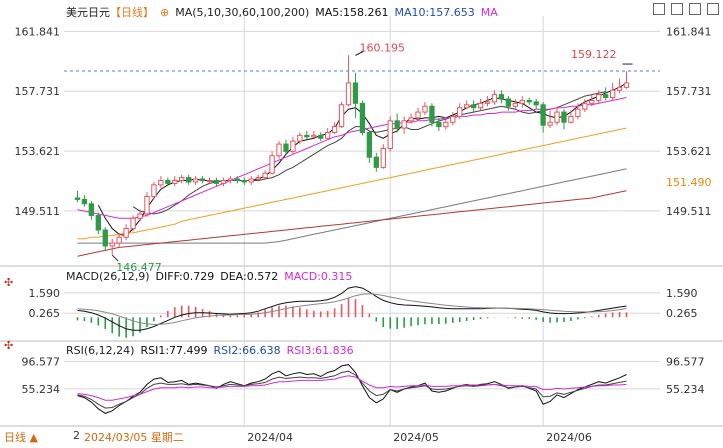 This screenshot has height=448, width=723. Describe the element at coordinates (689, 211) in the screenshot. I see `price-tick-right: 149.511` at that location.